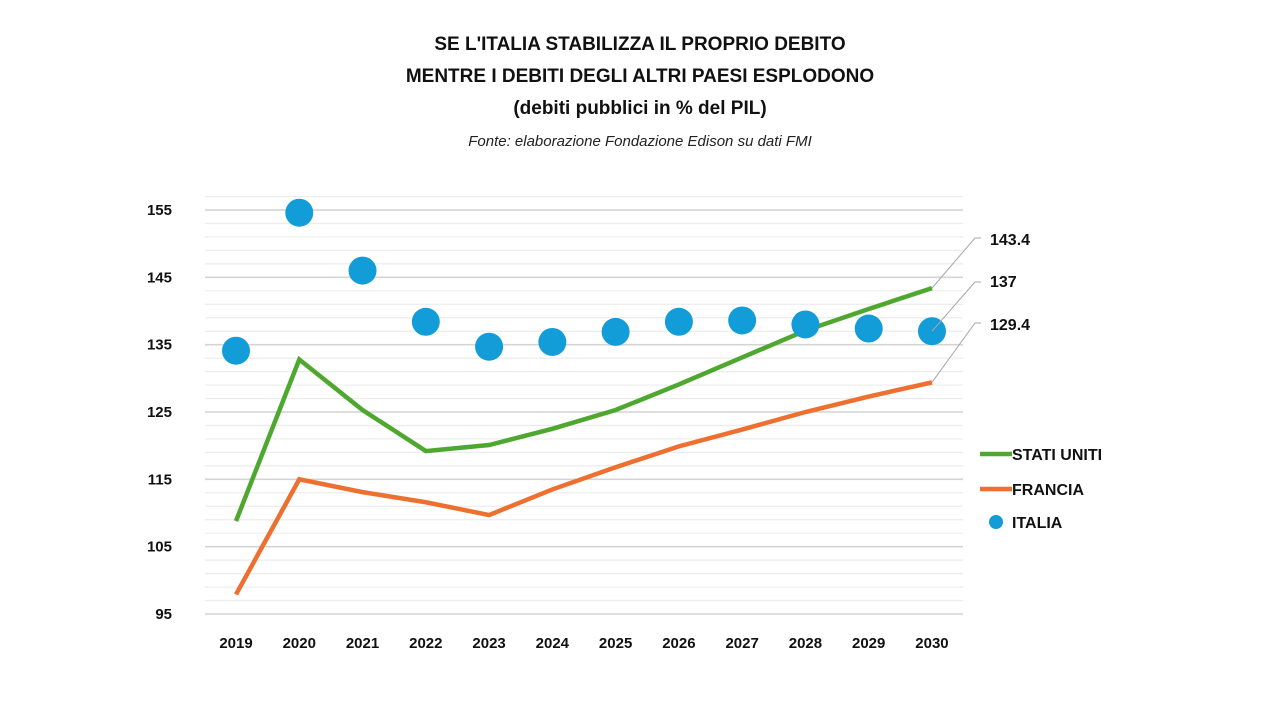  What do you see at coordinates (159, 412) in the screenshot?
I see `y-tick-label: 125` at bounding box center [159, 412].